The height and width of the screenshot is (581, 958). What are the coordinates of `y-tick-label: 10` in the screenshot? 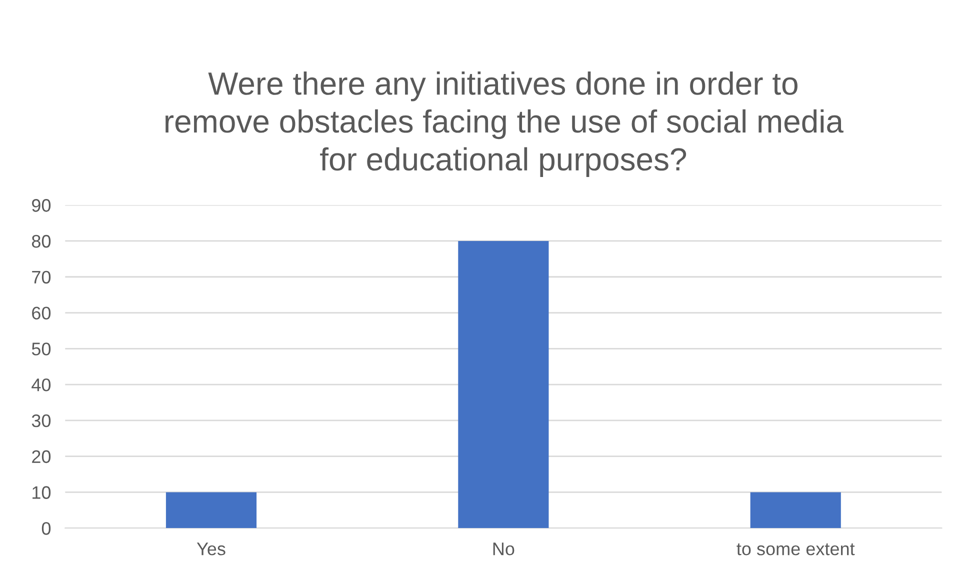 It's located at (41, 492).